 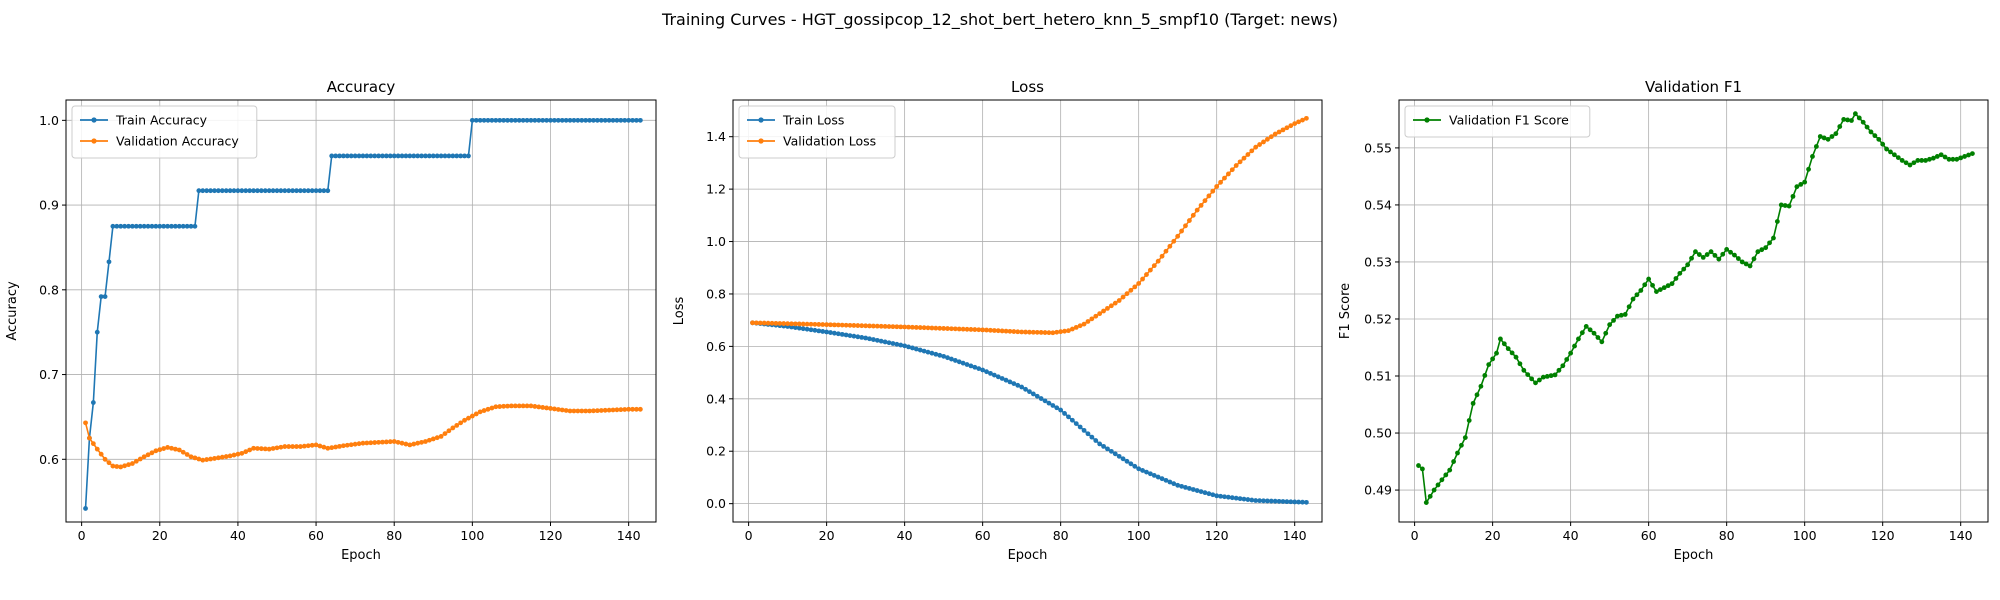 I want to click on y-tick-label: 0.7, so click(x=49, y=374).